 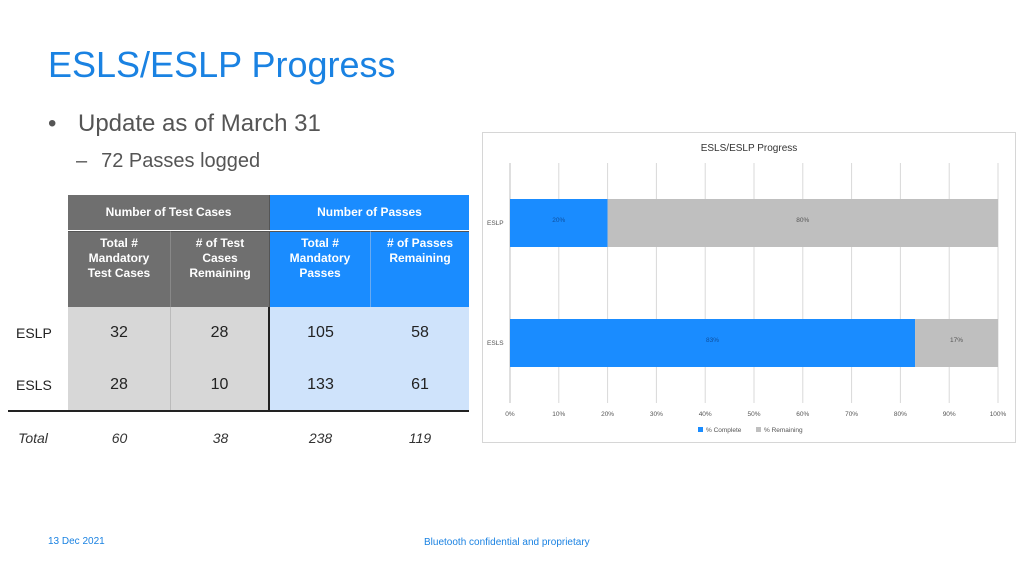 What do you see at coordinates (900, 414) in the screenshot?
I see `x-tick-label: 80%` at bounding box center [900, 414].